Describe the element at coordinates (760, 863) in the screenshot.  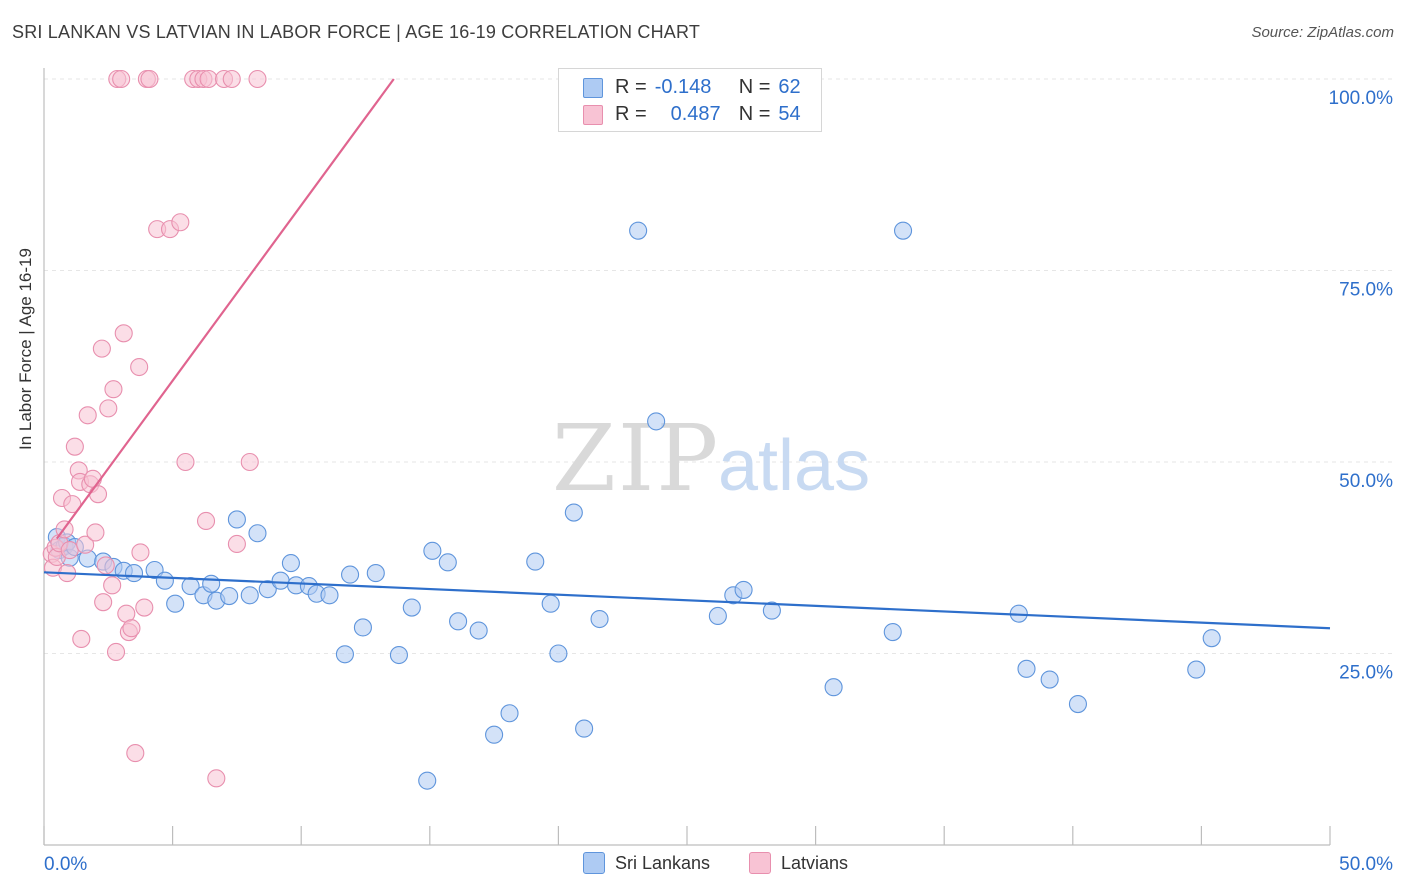
I see `series-swatch-latvians` at that location.